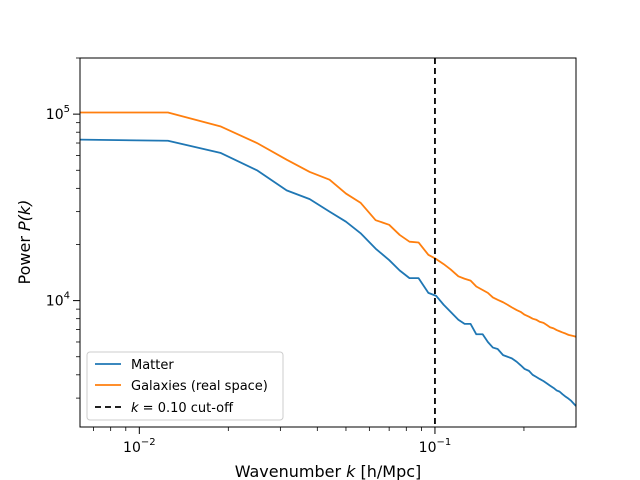 This screenshot has width=640, height=480. Describe the element at coordinates (58, 113) in the screenshot. I see `y-tick-label: 10⁵` at that location.